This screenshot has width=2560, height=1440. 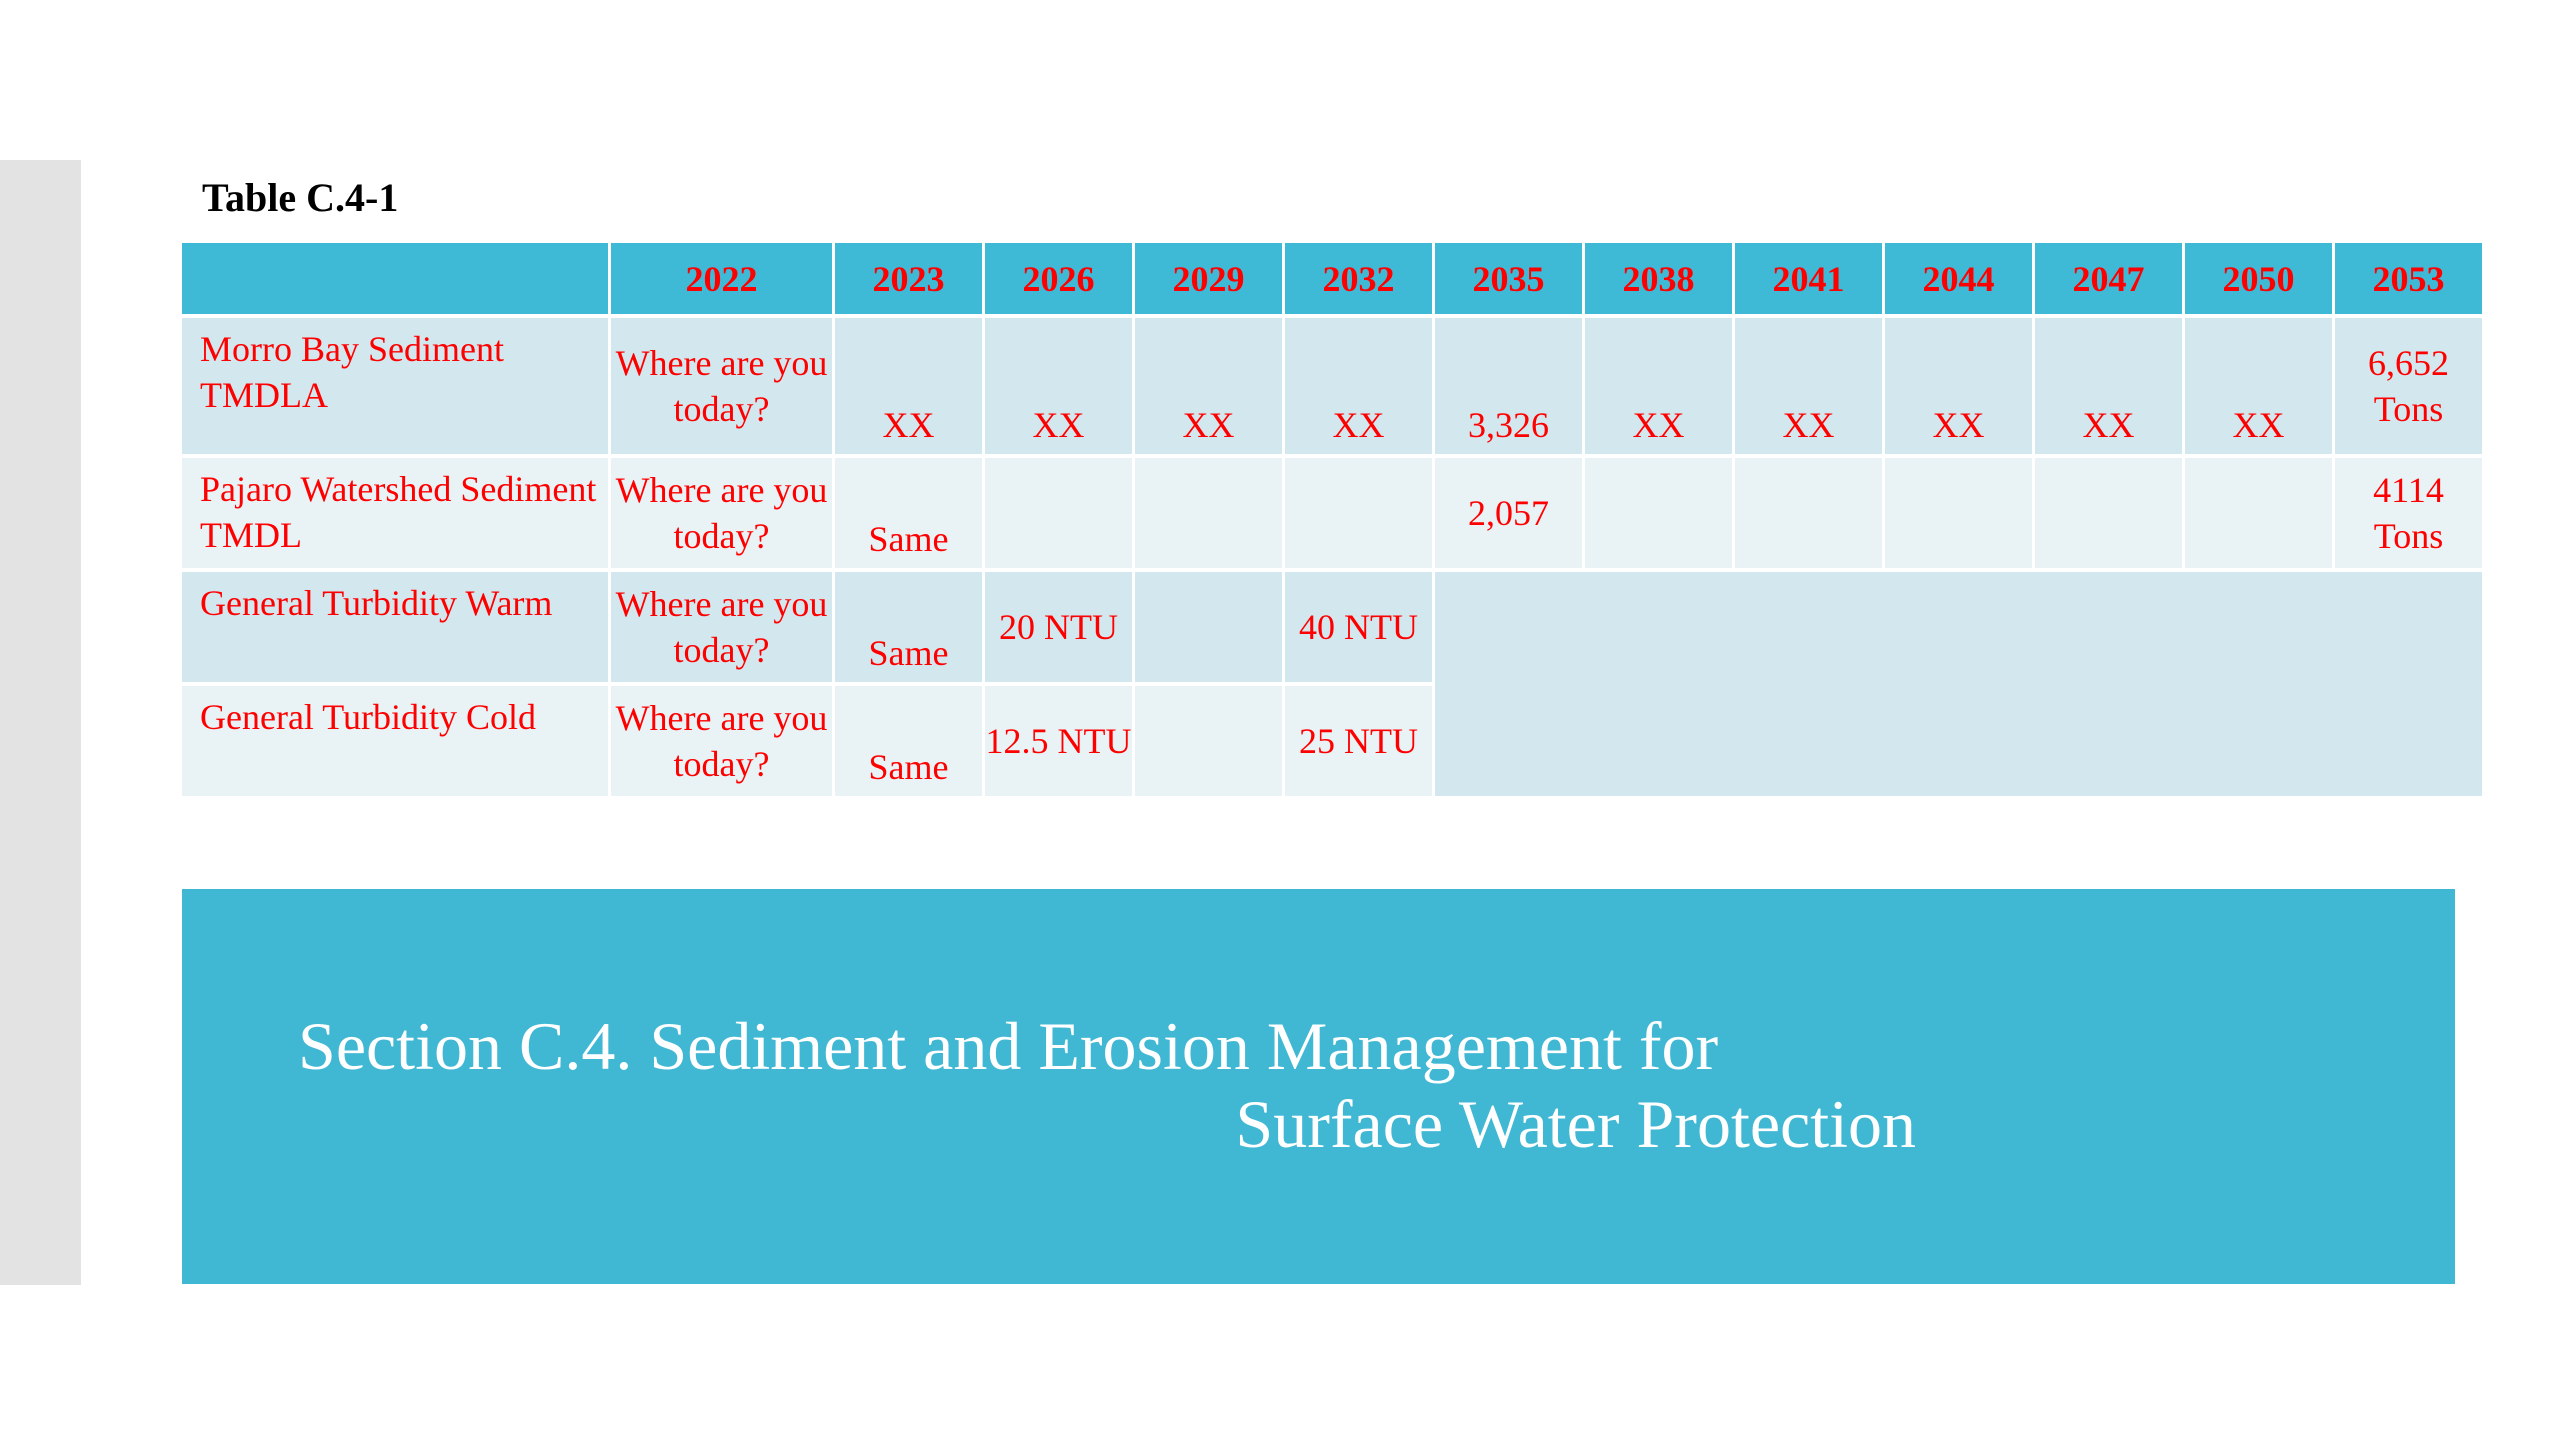 I want to click on table-cell: 12.5 NTU, so click(x=1058, y=741).